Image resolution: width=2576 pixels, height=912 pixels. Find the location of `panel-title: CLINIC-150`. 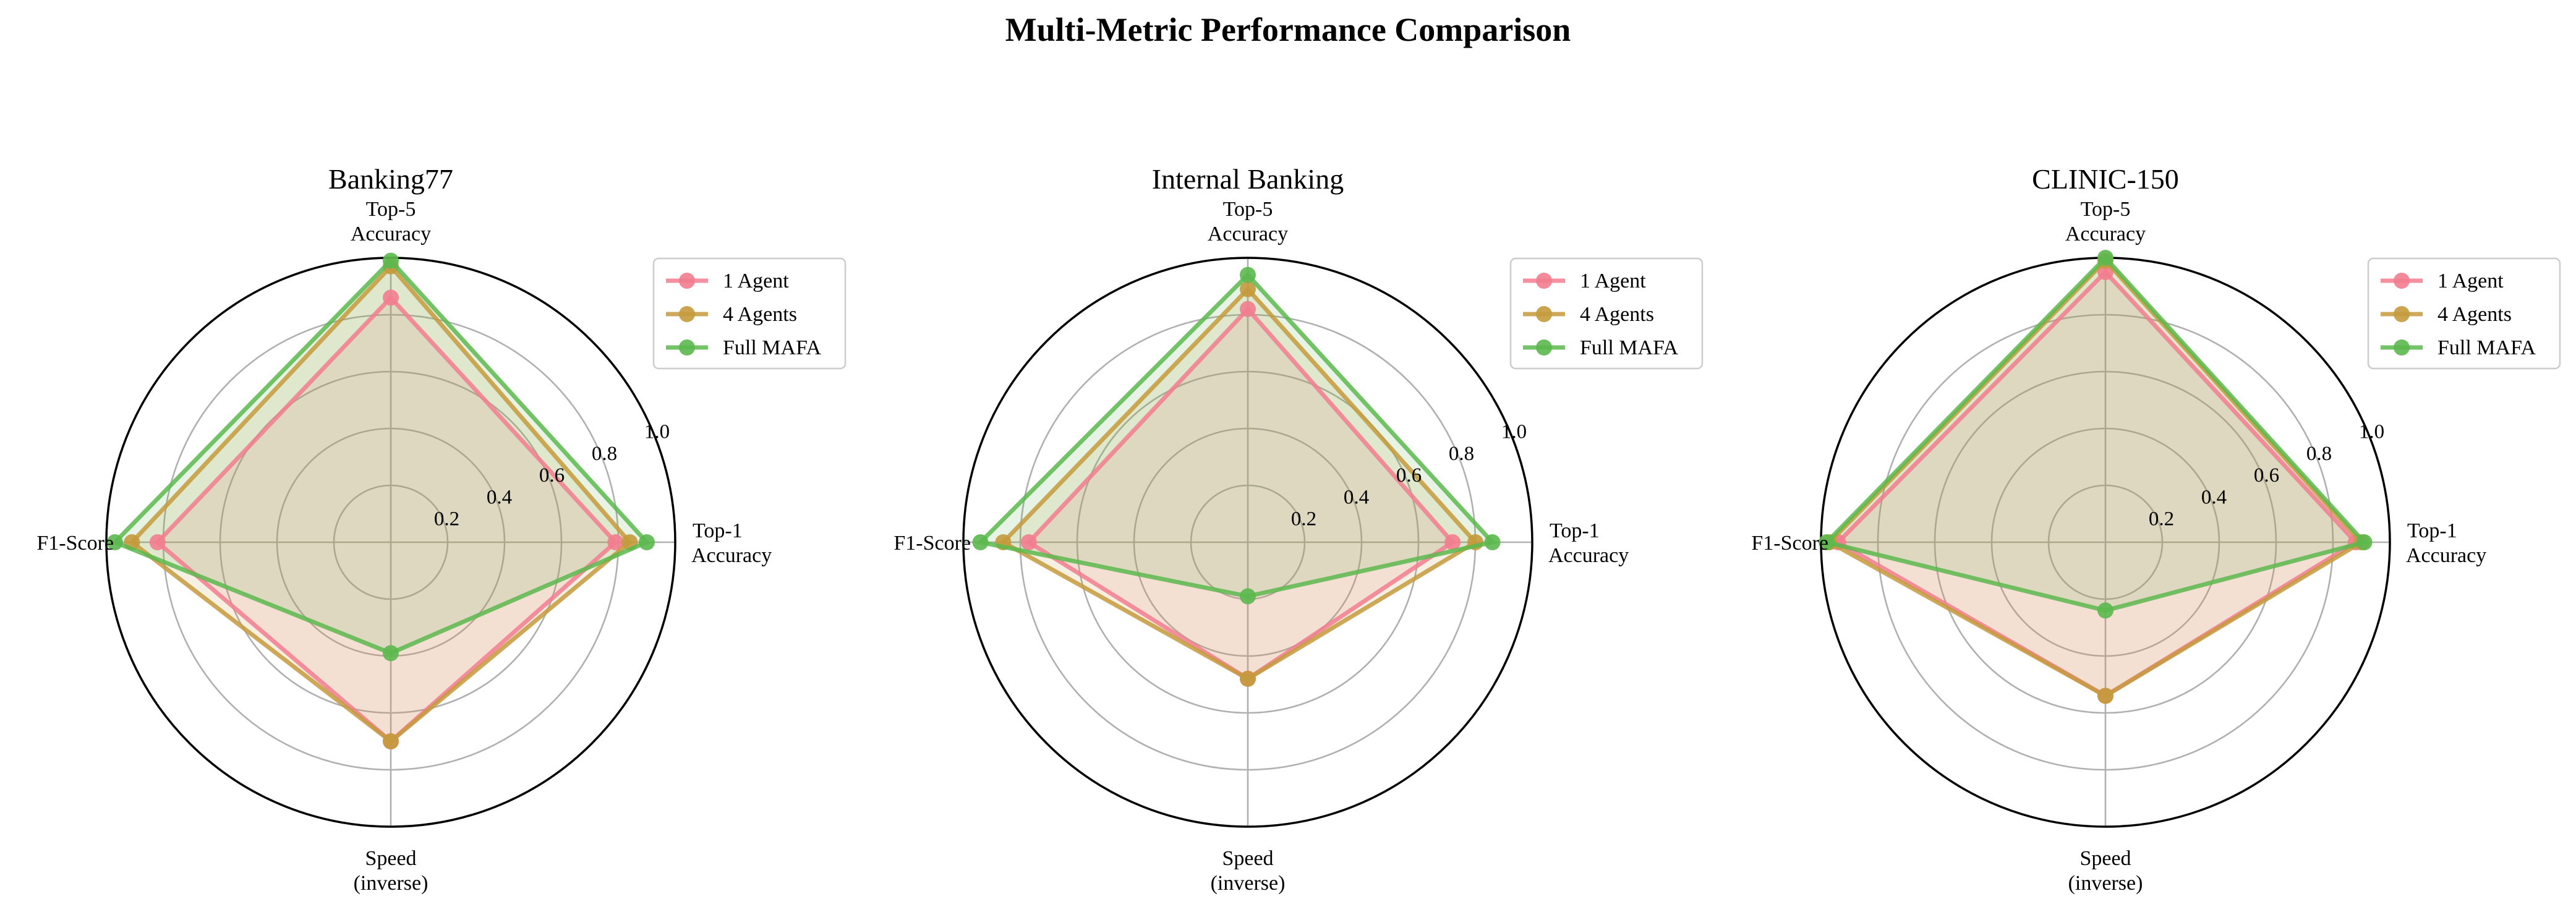

panel-title: CLINIC-150 is located at coordinates (2105, 179).